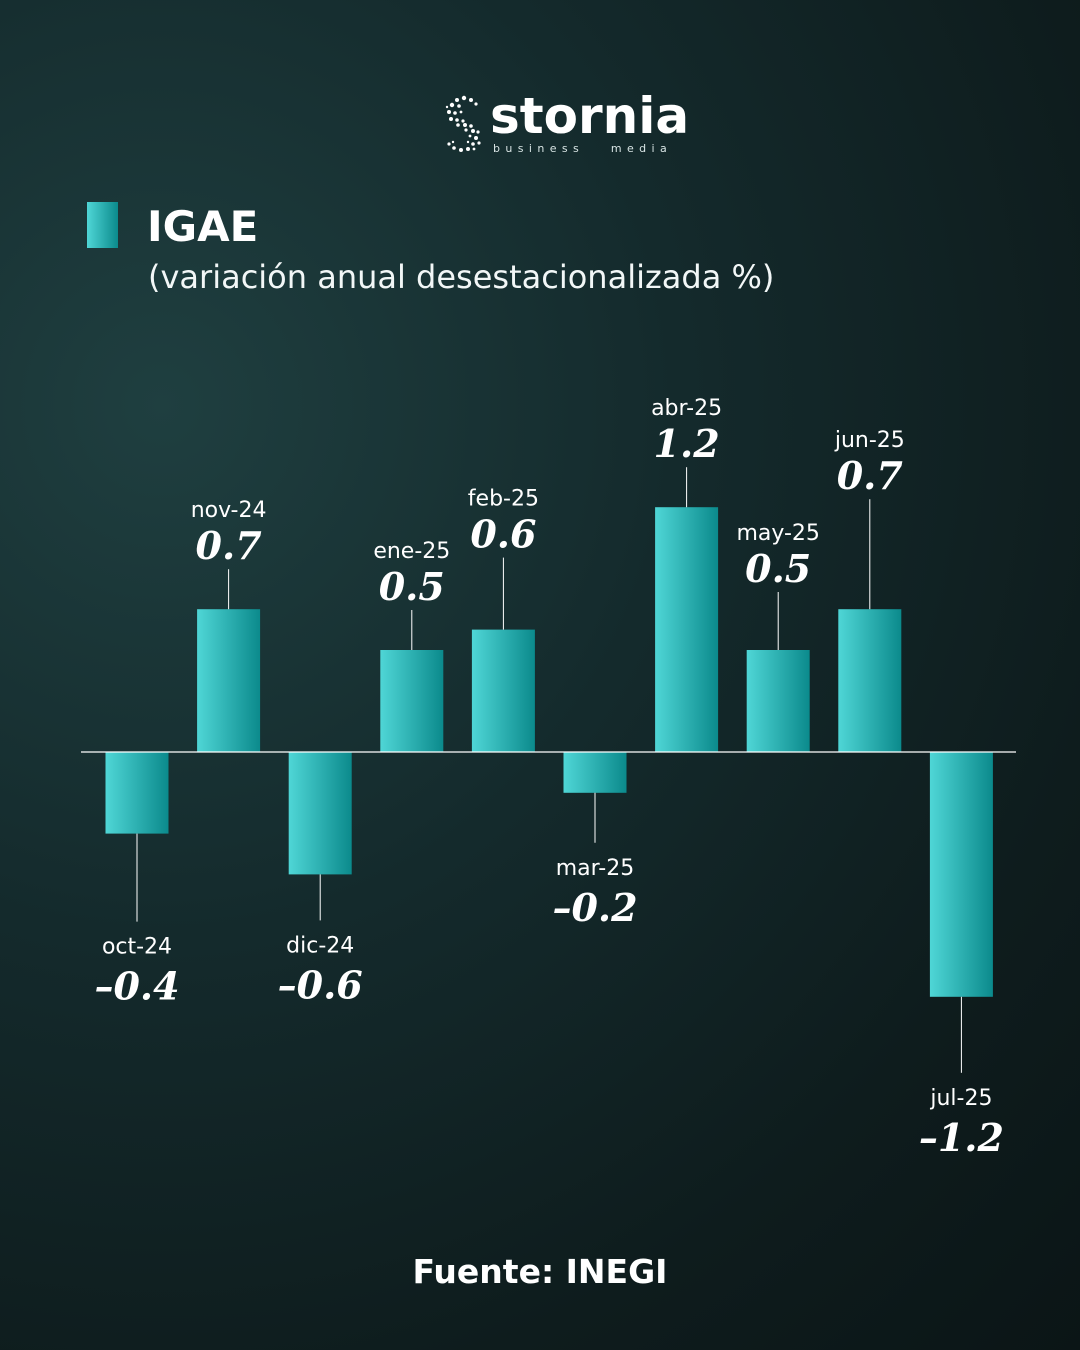 The width and height of the screenshot is (1080, 1350). Describe the element at coordinates (595, 868) in the screenshot. I see `category-label: mar-25` at that location.